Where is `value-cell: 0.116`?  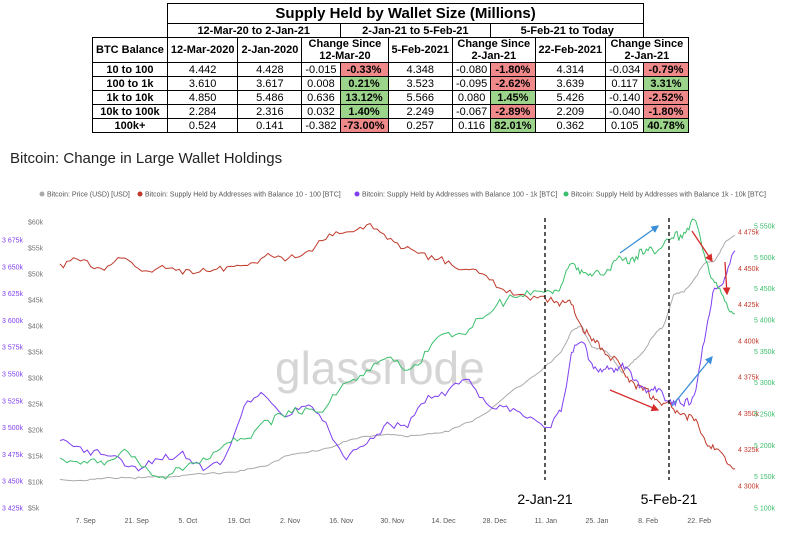 value-cell: 0.116 is located at coordinates (471, 125).